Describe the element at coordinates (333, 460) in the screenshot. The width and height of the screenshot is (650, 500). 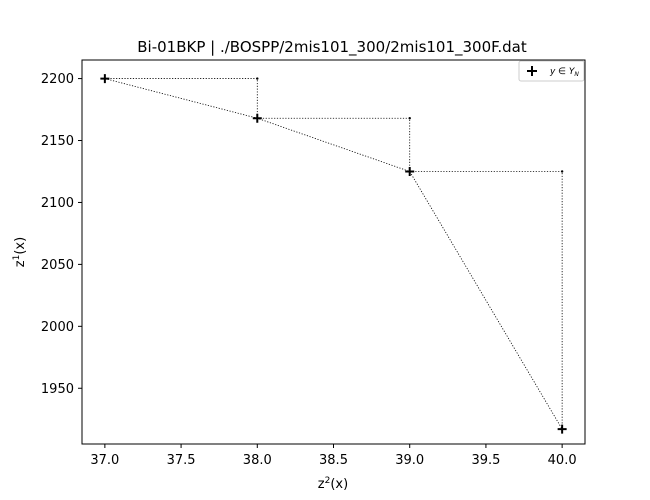
I see `x-tick-label: 38.5` at that location.